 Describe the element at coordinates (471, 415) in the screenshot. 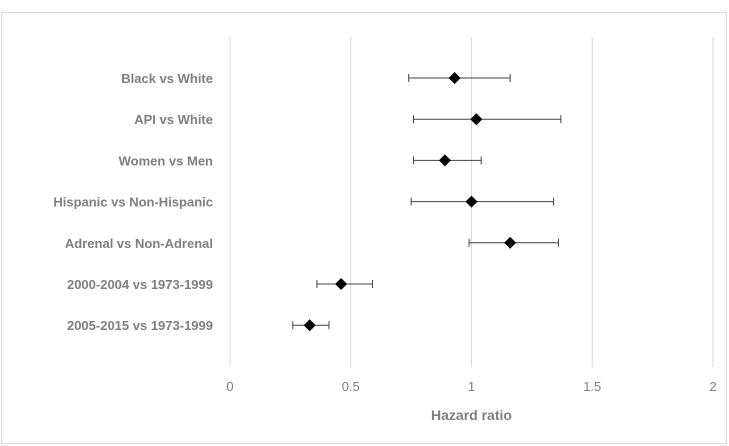

I see `x-axis-title: Hazard ratio` at that location.